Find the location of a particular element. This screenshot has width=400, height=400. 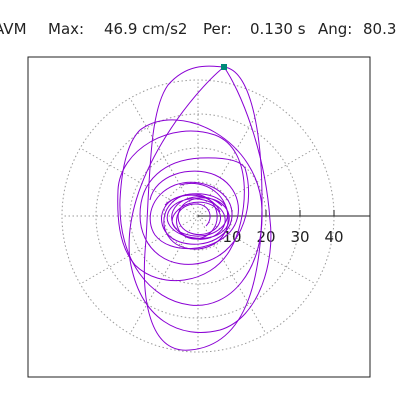

angle-value: 80.3 is located at coordinates (380, 29).